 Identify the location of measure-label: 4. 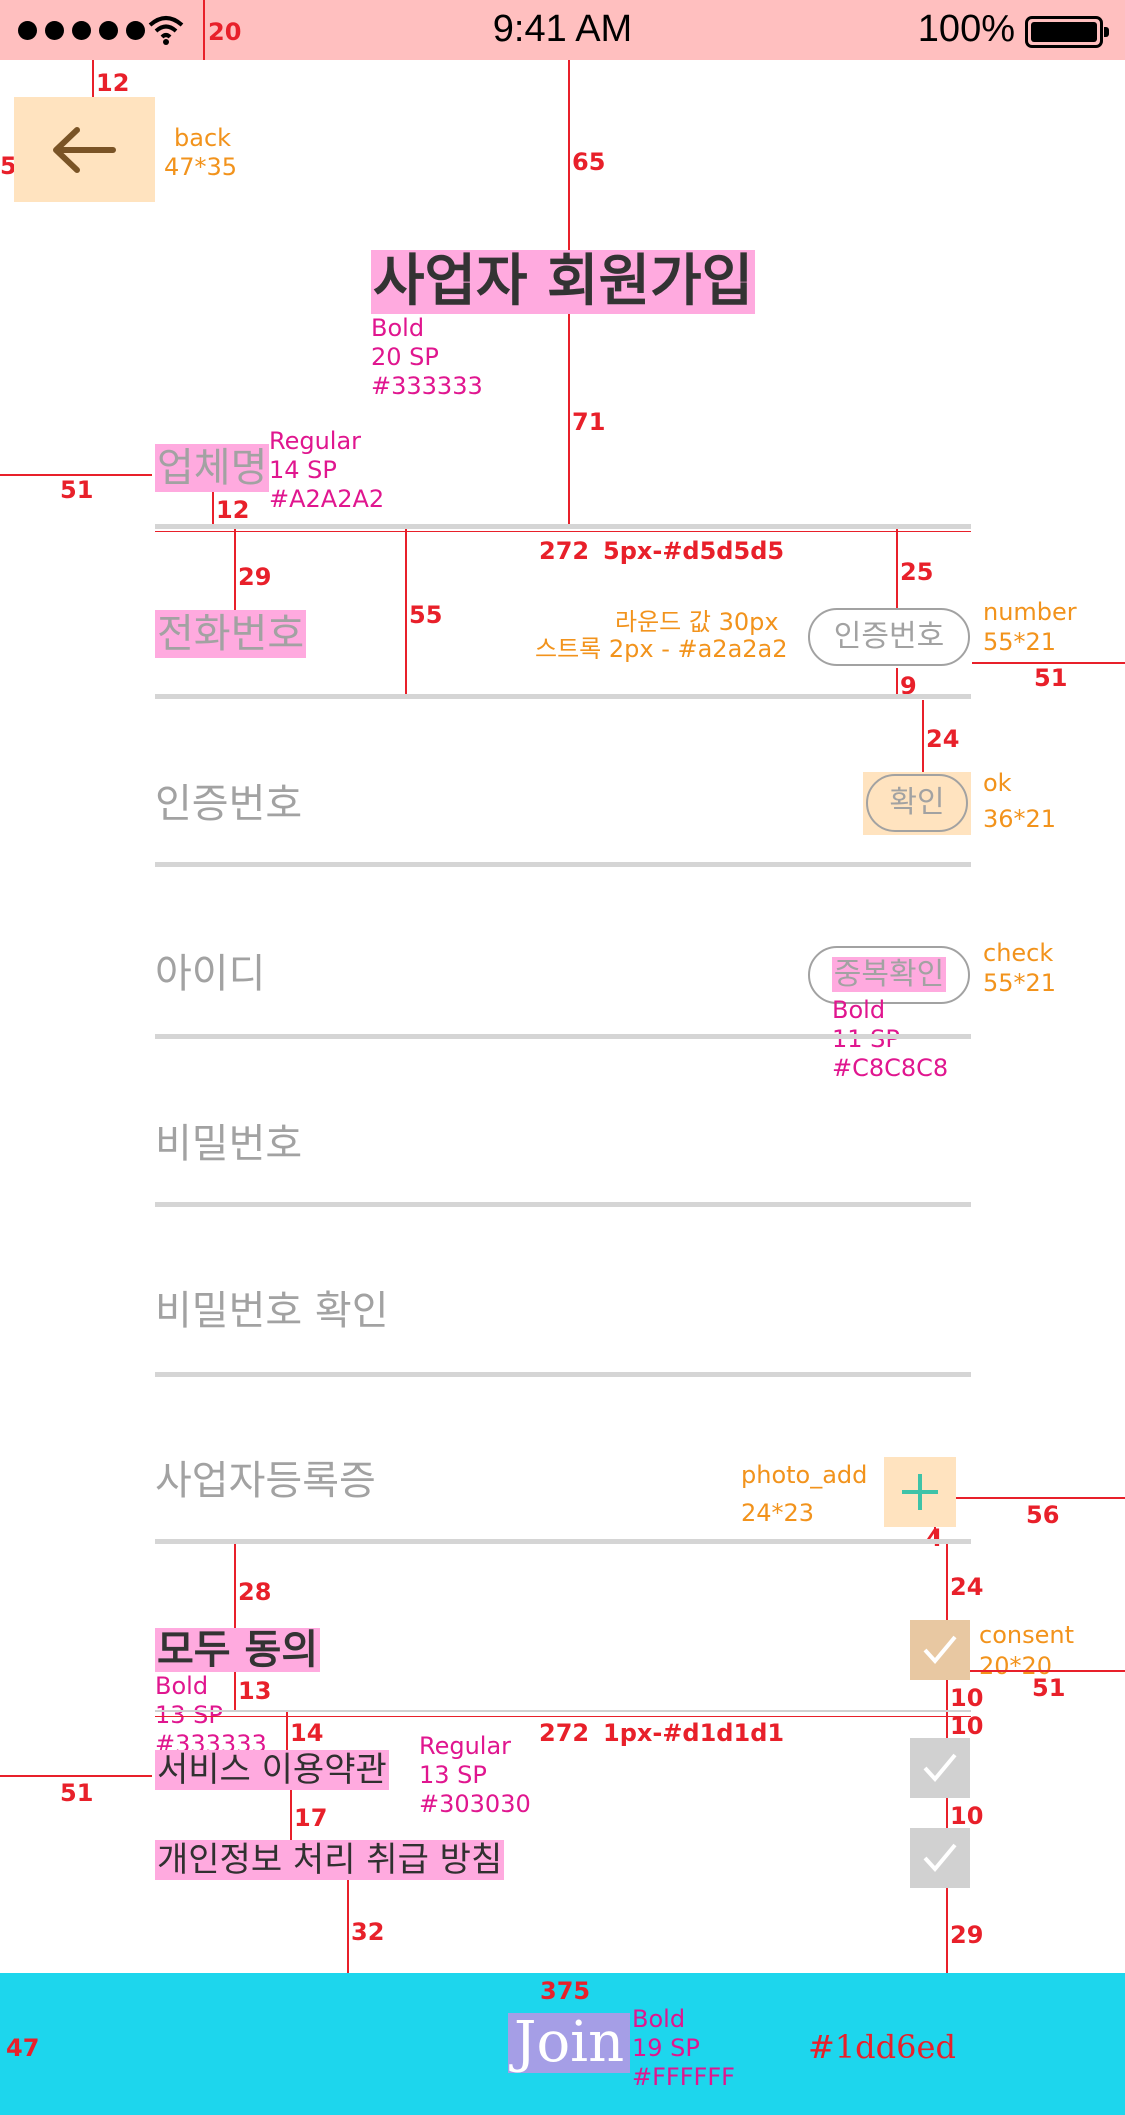
(934, 1538).